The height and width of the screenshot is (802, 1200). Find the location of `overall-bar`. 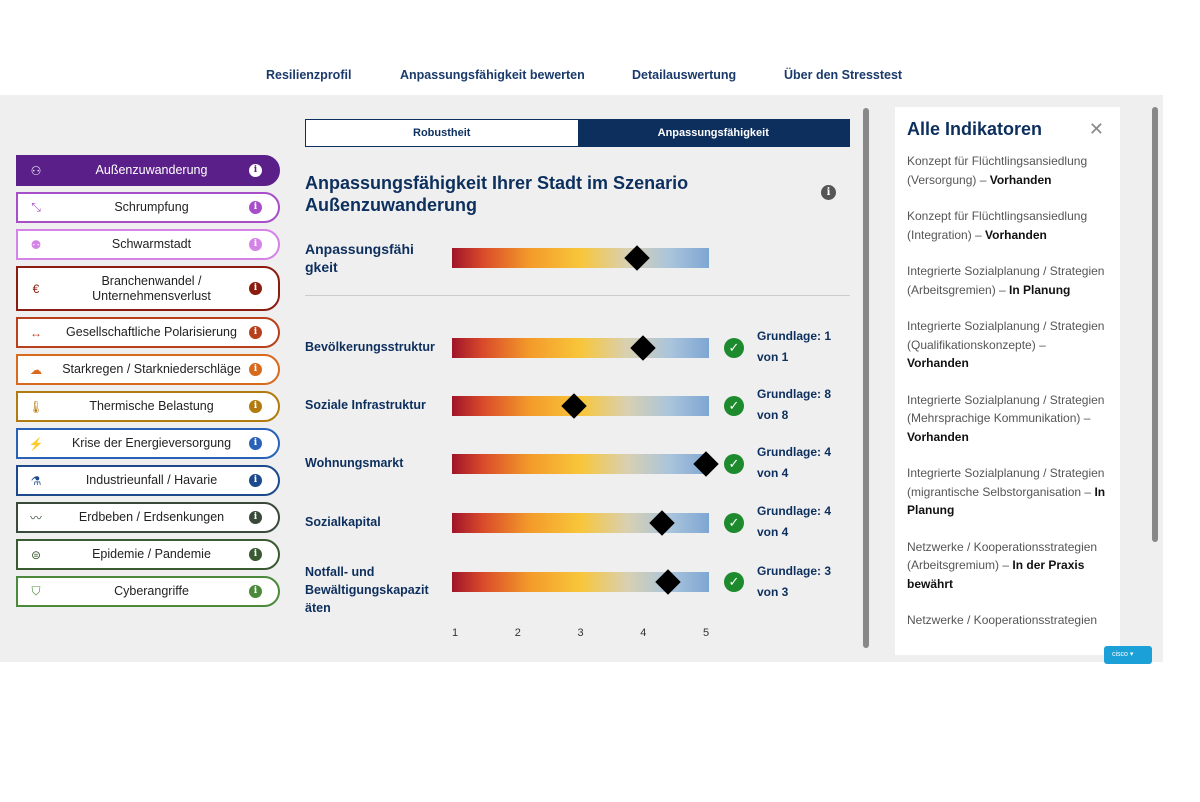

overall-bar is located at coordinates (580, 258).